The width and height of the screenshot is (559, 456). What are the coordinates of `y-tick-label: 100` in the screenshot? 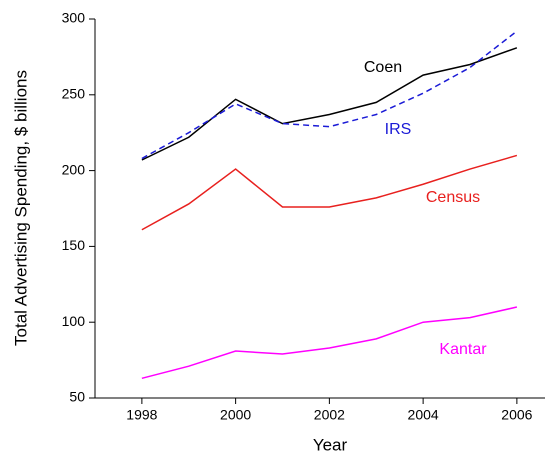 It's located at (74, 321).